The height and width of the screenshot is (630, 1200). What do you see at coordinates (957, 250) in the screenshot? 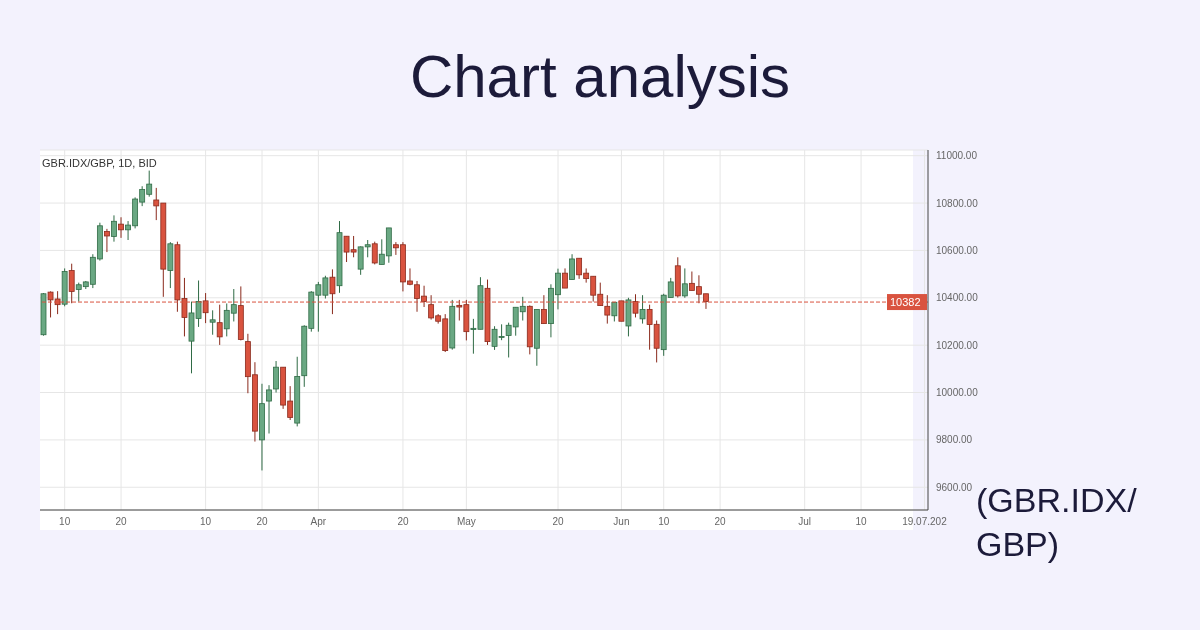
I see `y-tick-label: 10600.00` at bounding box center [957, 250].